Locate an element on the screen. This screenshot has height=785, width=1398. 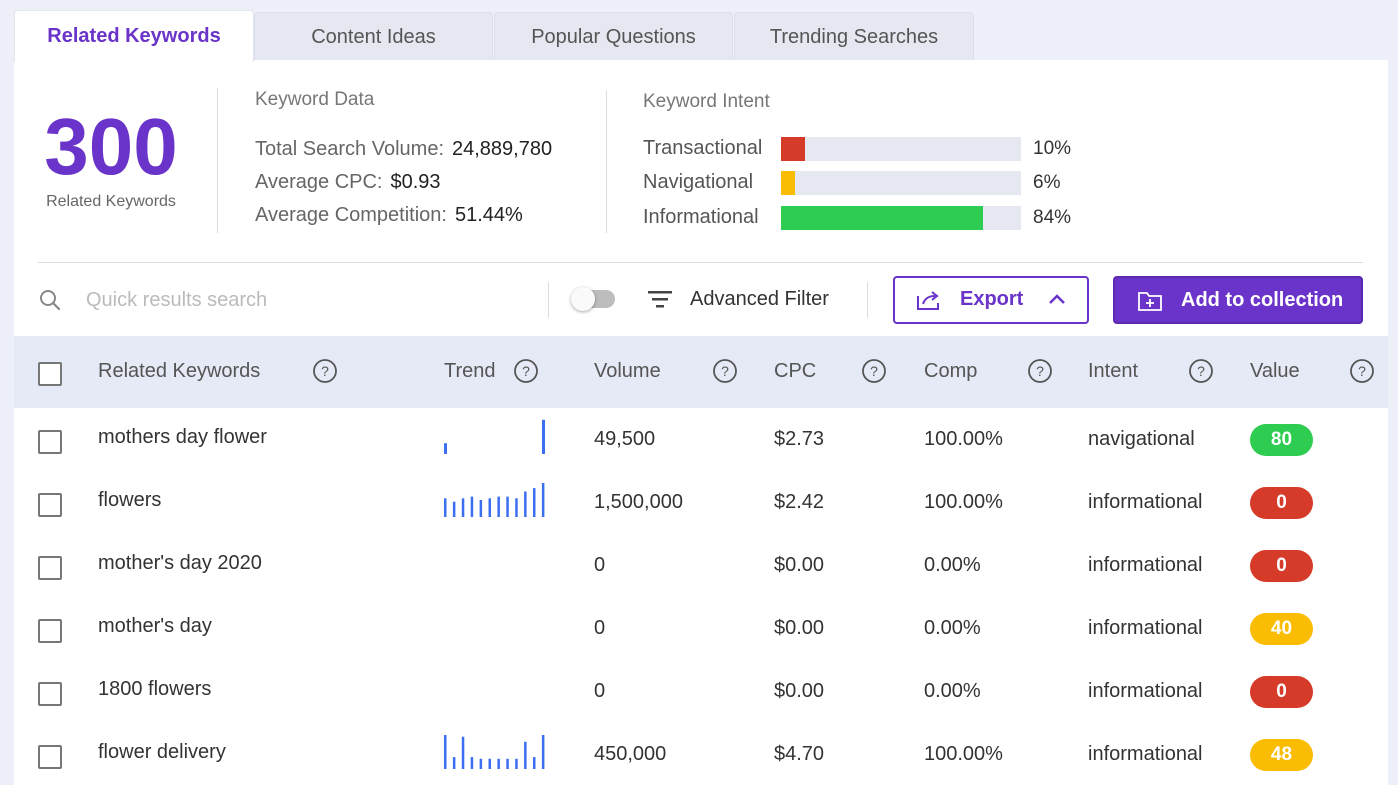
table-row: mother's day 0 $0.00 0.00% informational 40 is located at coordinates (701, 628).